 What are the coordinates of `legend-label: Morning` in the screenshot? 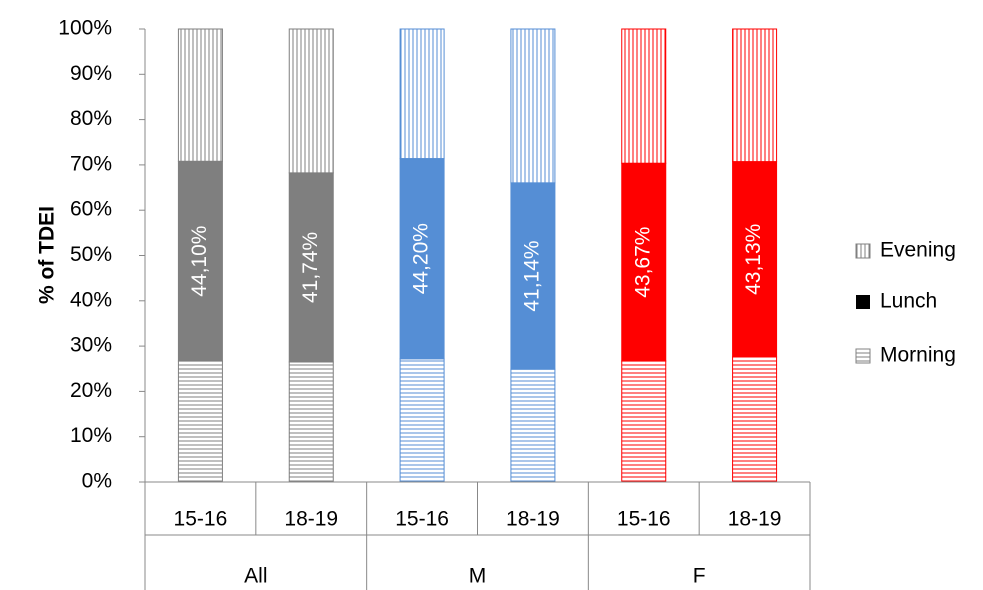 It's located at (918, 355).